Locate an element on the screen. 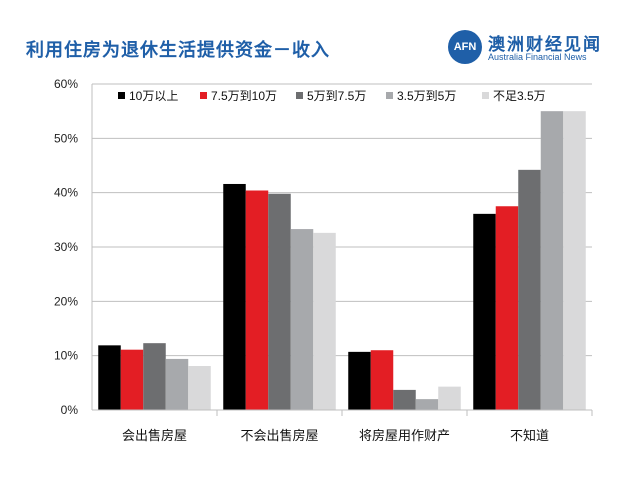  logo-english-name: Australia Financial News is located at coordinates (537, 57).